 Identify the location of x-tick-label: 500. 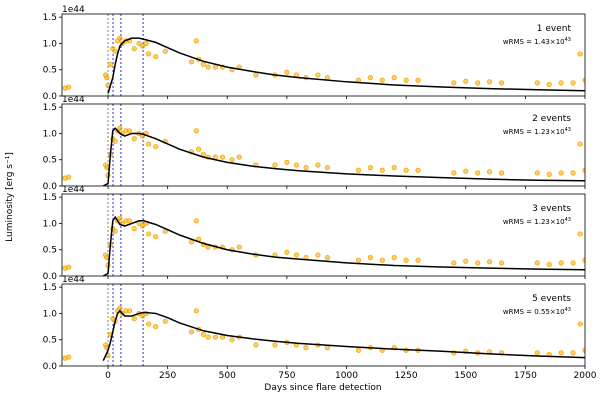
(227, 376).